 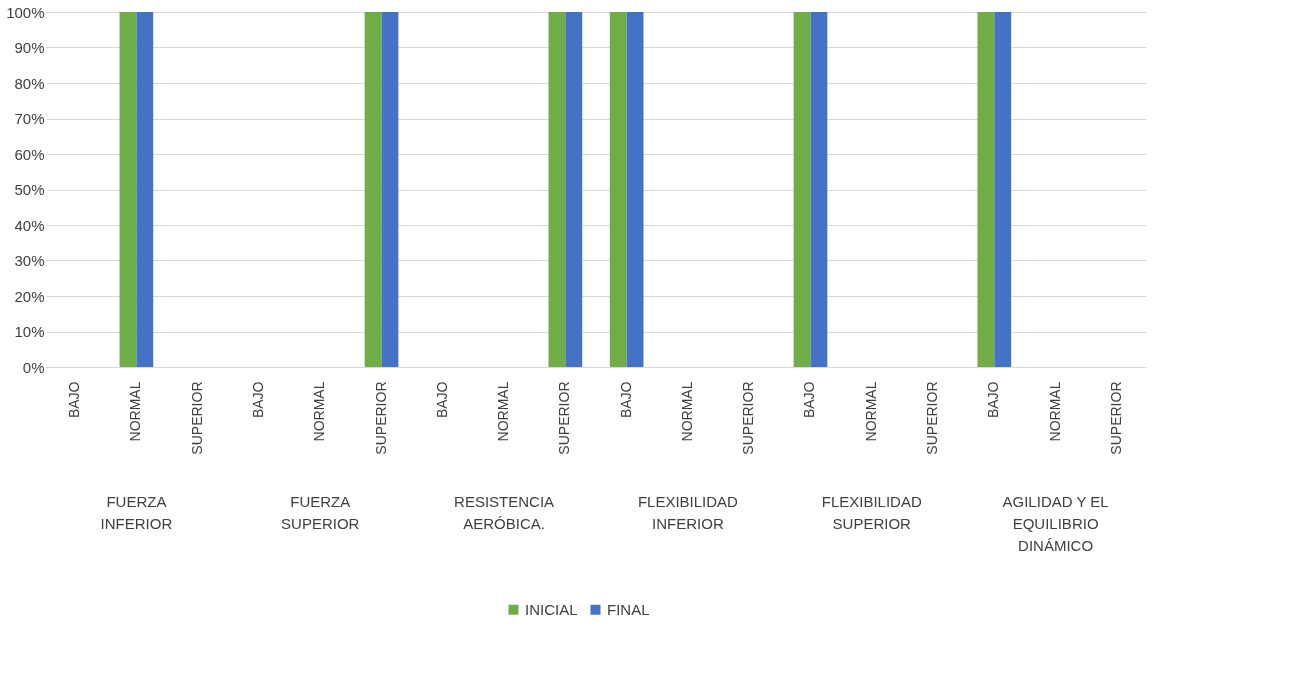 I want to click on y-tick-label: 10%, so click(x=29, y=331).